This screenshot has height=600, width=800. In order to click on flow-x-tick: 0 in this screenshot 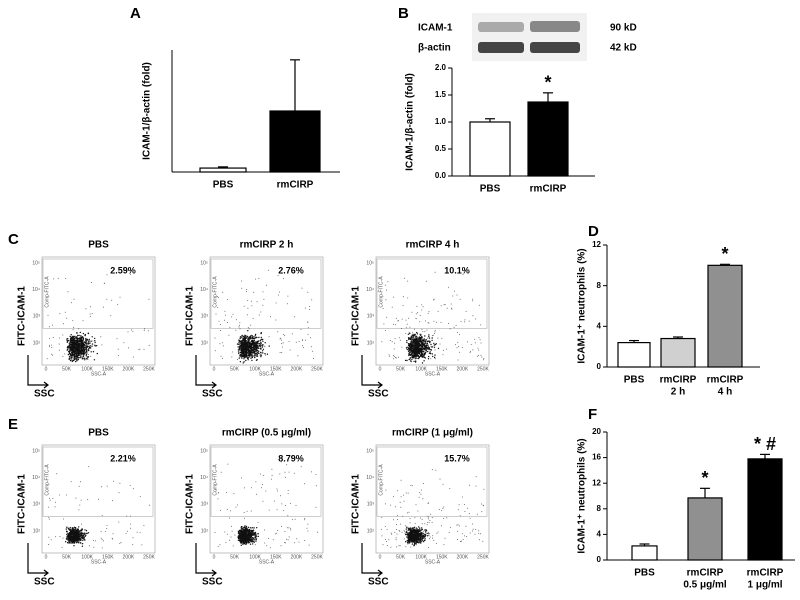, I will do `click(214, 369)`.